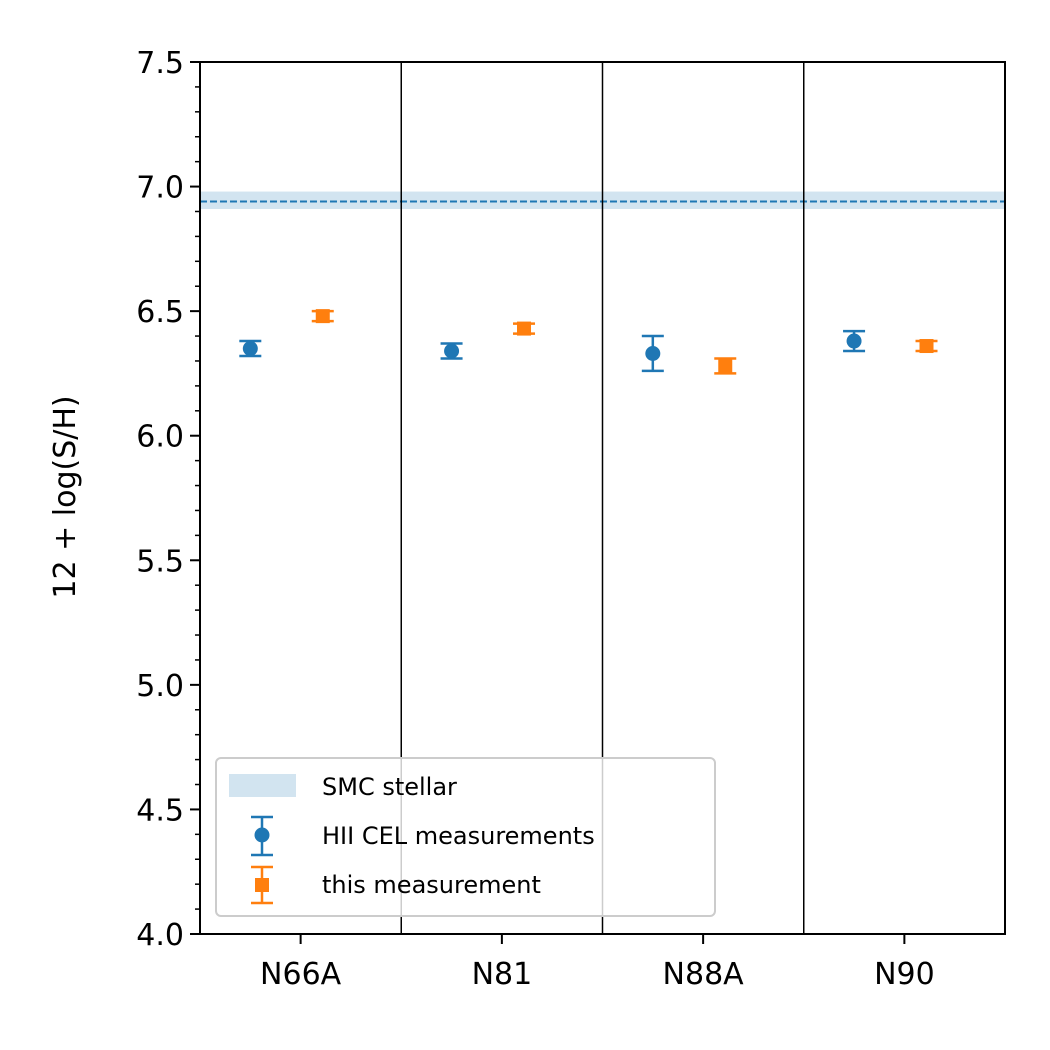  I want to click on point-this-measurement-n66a, so click(322, 316).